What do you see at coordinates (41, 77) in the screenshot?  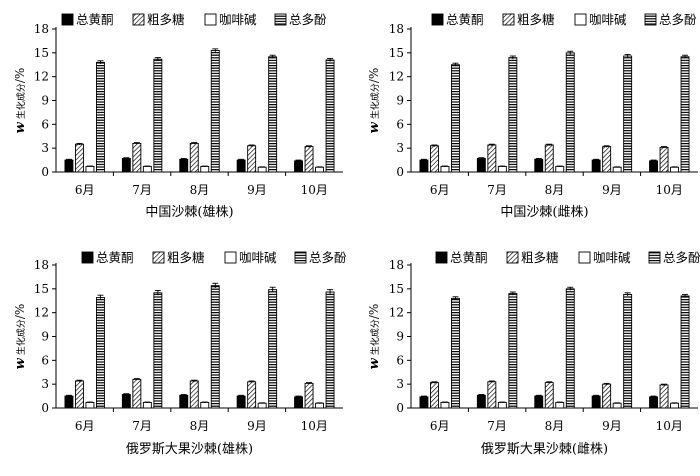 I see `y-tick-label: 12` at bounding box center [41, 77].